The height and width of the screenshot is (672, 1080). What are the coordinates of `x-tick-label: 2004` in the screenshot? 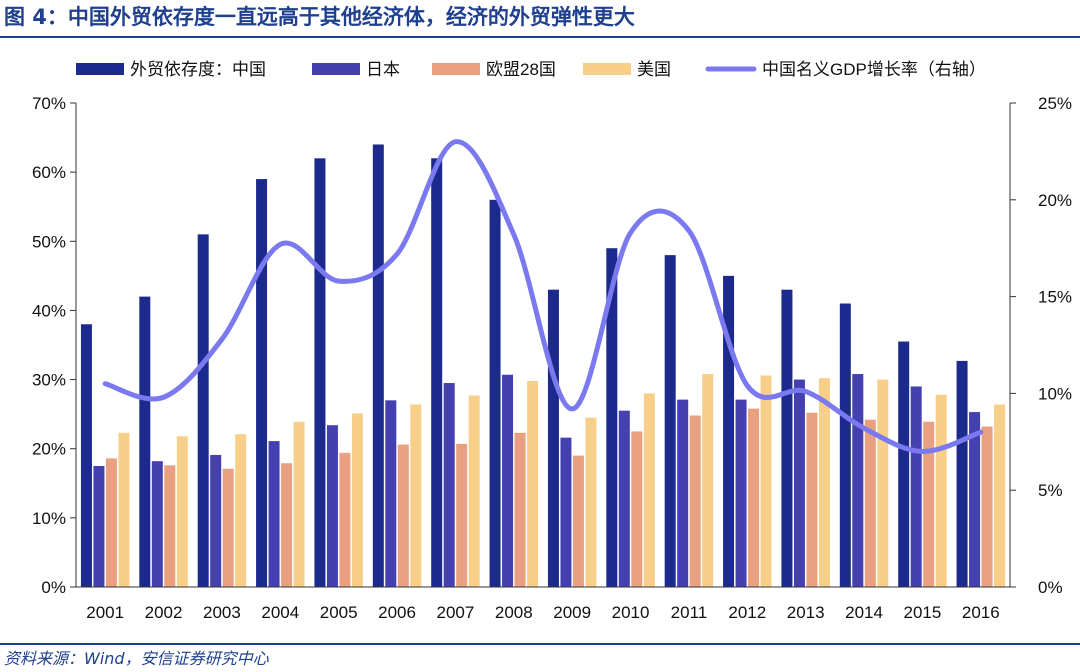 It's located at (280, 612).